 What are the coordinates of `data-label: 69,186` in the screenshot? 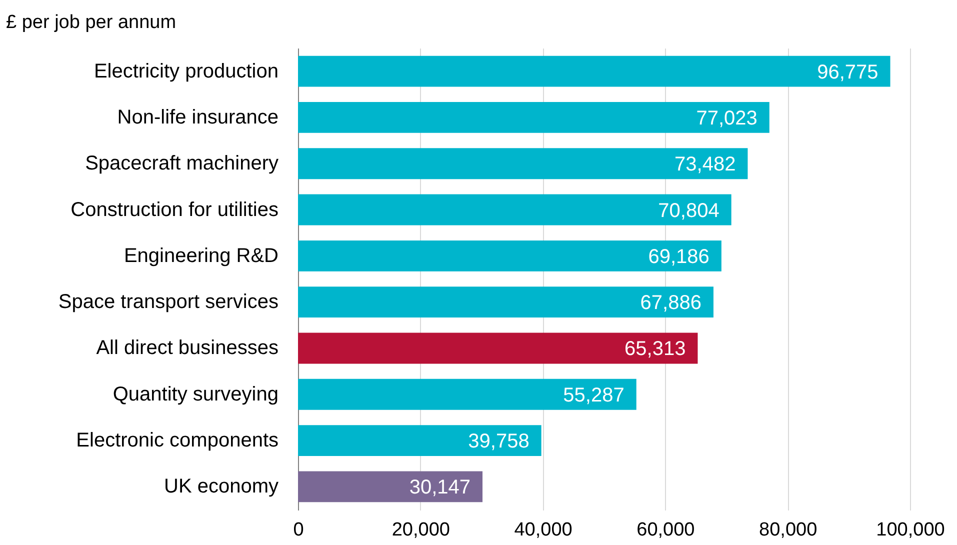 It's located at (679, 257).